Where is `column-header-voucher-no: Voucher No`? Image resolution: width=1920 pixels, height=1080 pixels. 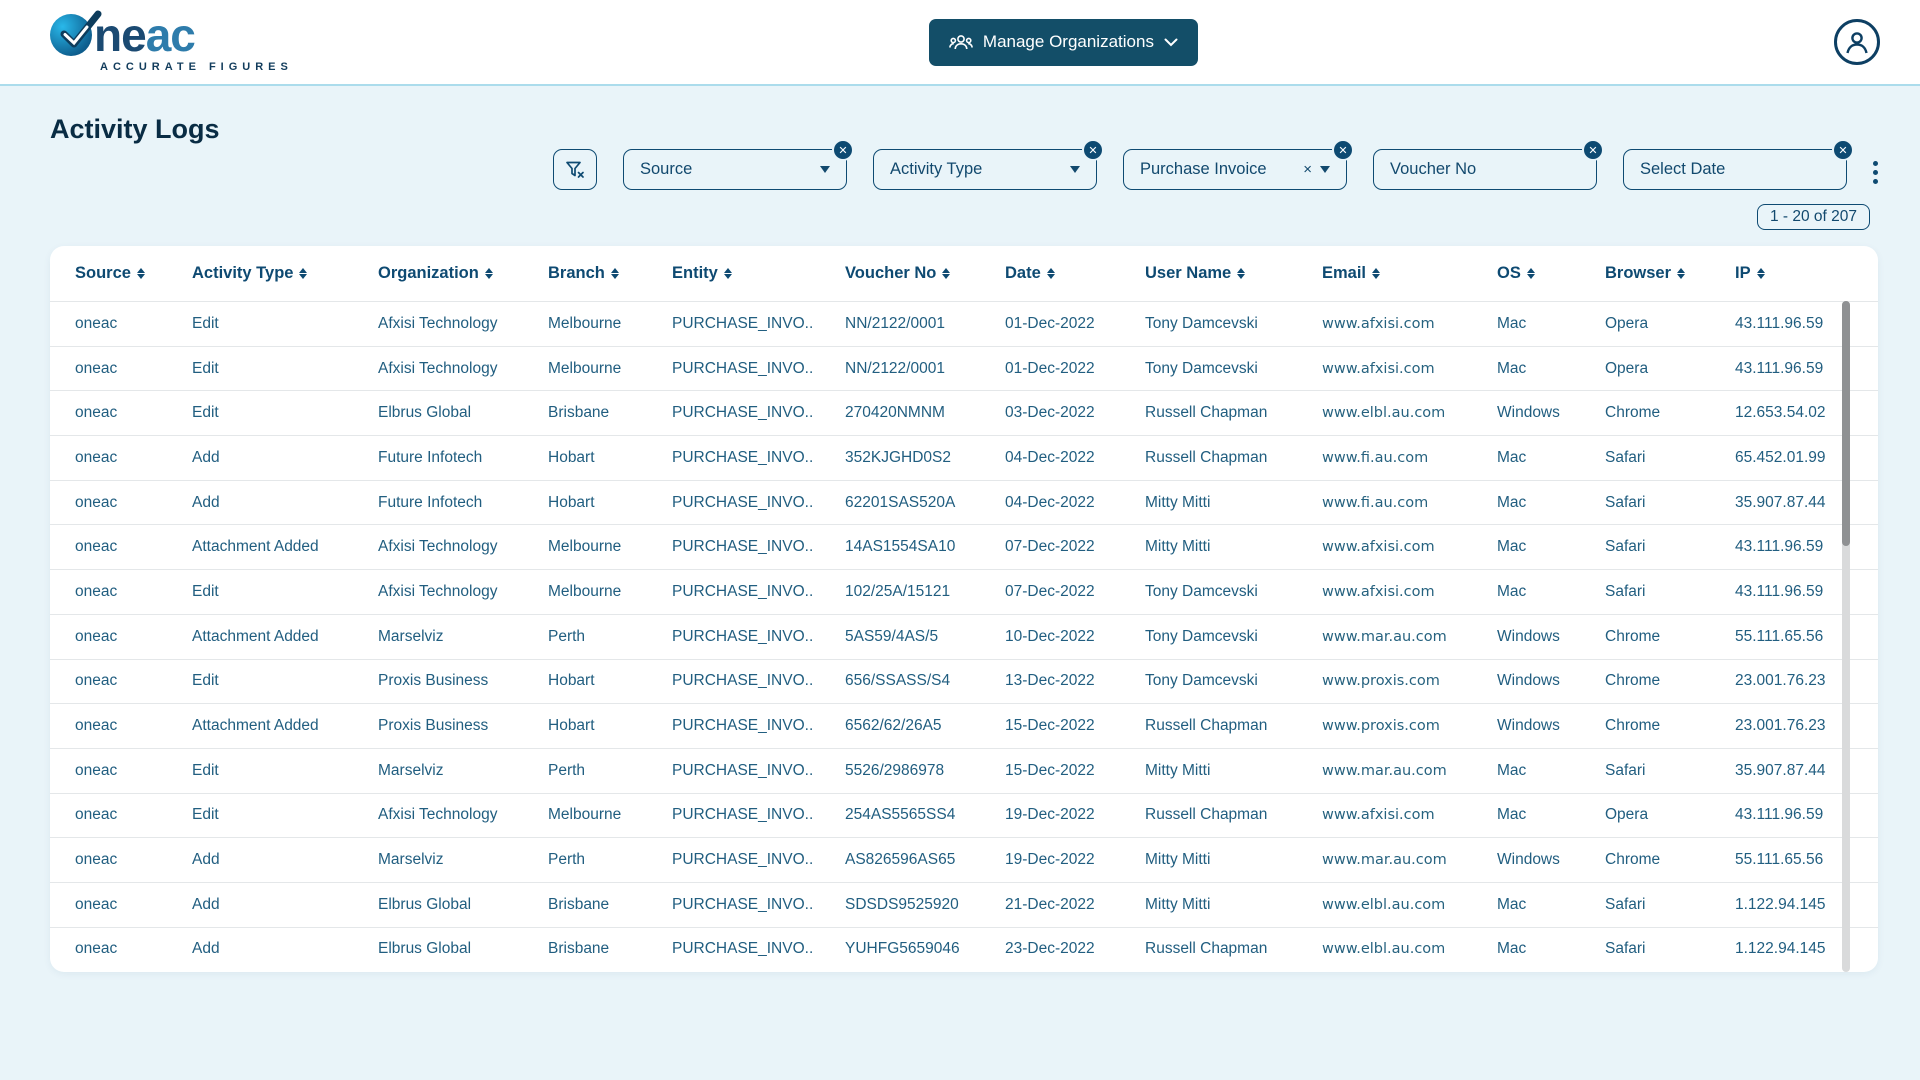 column-header-voucher-no: Voucher No is located at coordinates (925, 273).